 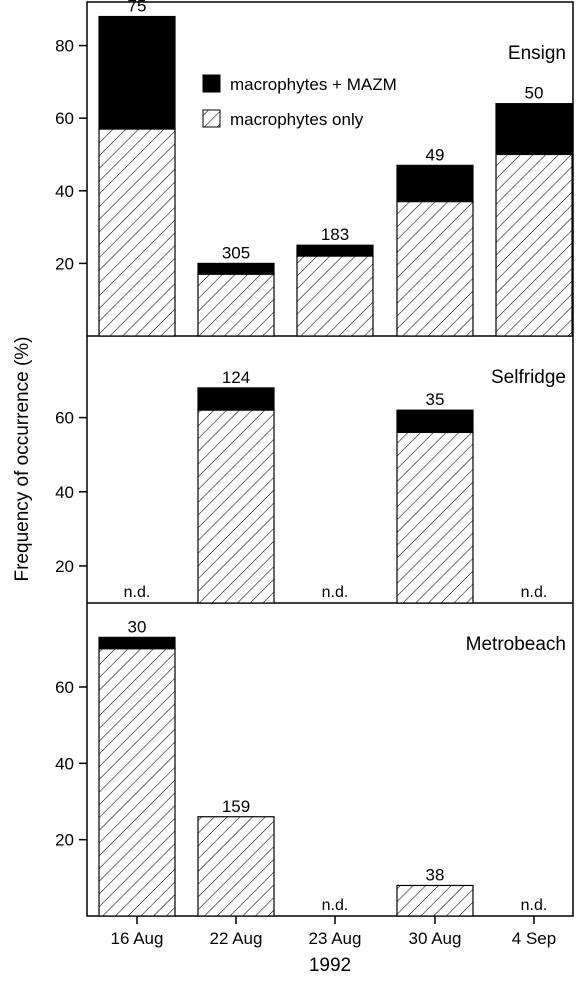 I want to click on bar-sample-size-label: 124, so click(x=236, y=377).